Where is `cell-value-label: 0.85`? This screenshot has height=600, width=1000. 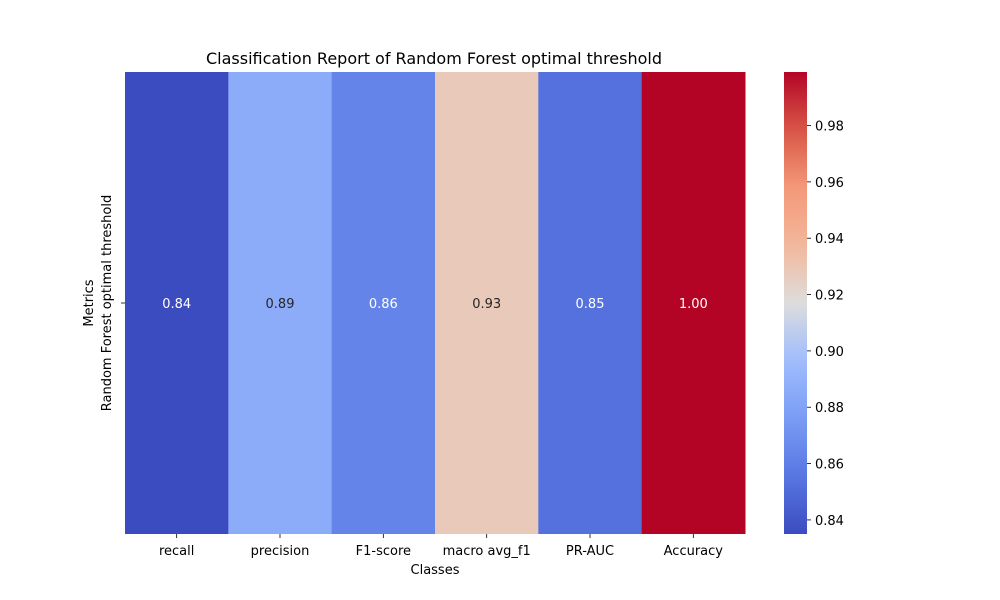 cell-value-label: 0.85 is located at coordinates (590, 304).